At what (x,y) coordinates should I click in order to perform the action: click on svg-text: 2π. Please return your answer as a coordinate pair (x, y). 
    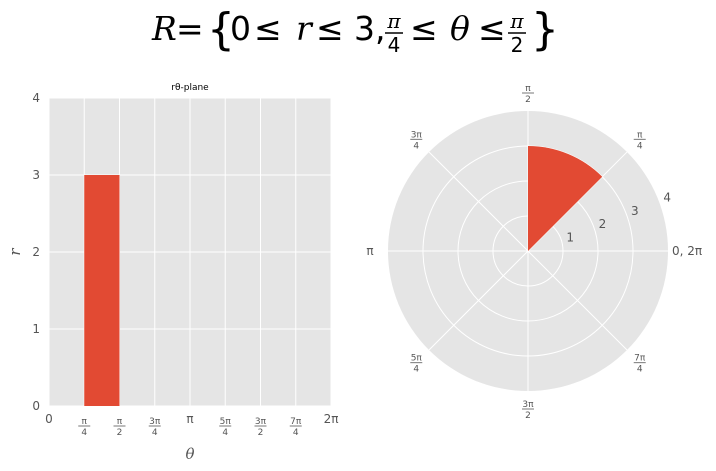
    Looking at the image, I should click on (331, 419).